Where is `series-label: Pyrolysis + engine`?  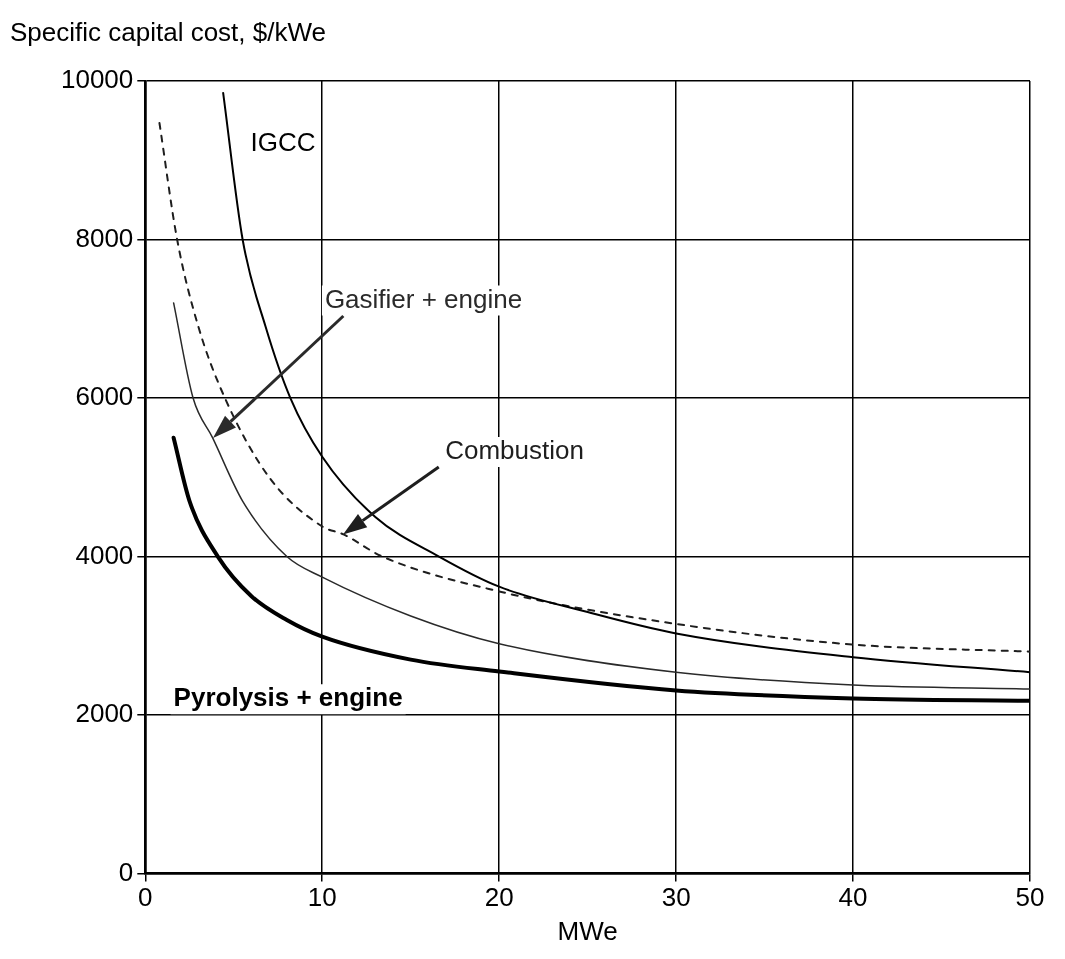 series-label: Pyrolysis + engine is located at coordinates (288, 697).